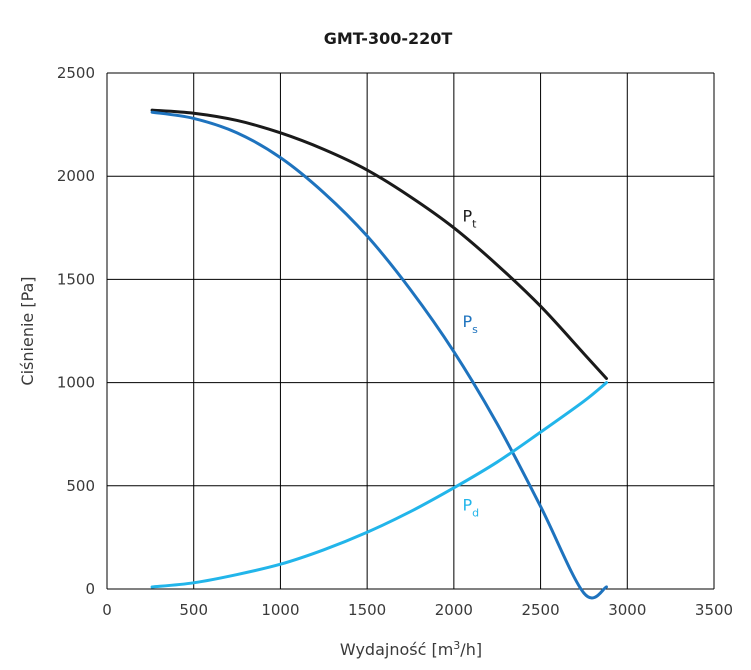 This screenshot has height=670, width=751. What do you see at coordinates (76, 176) in the screenshot?
I see `y-tick-label: 2000` at bounding box center [76, 176].